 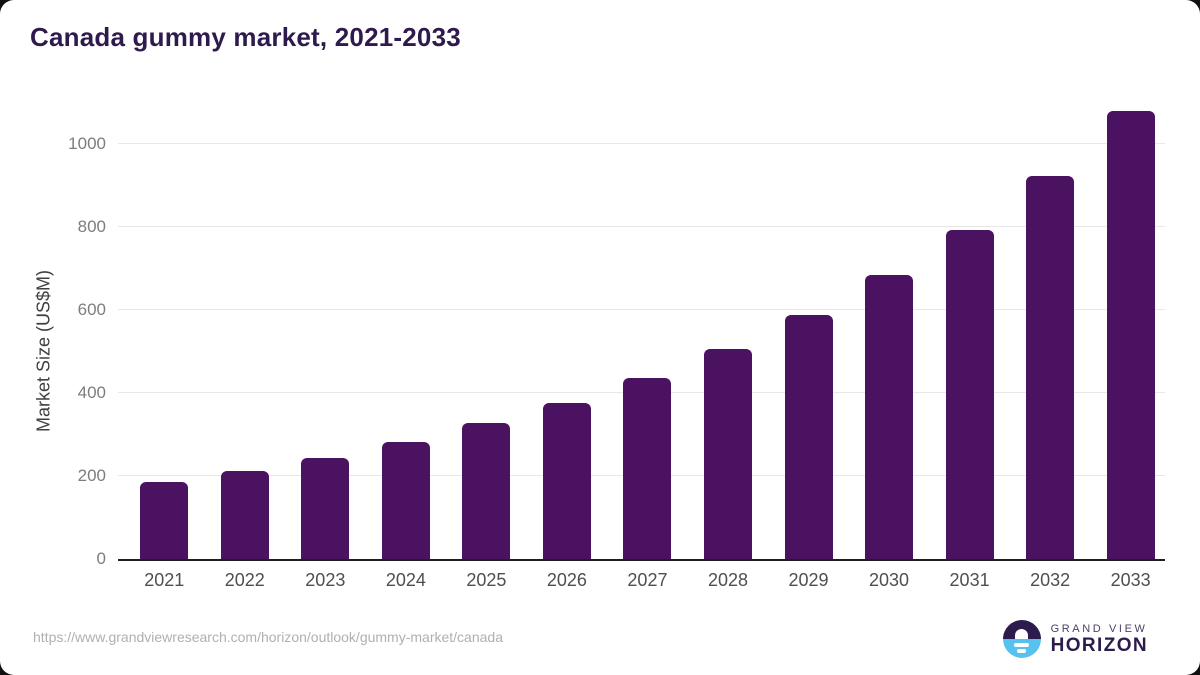 What do you see at coordinates (87, 143) in the screenshot?
I see `y-tick-label-1000: 1000` at bounding box center [87, 143].